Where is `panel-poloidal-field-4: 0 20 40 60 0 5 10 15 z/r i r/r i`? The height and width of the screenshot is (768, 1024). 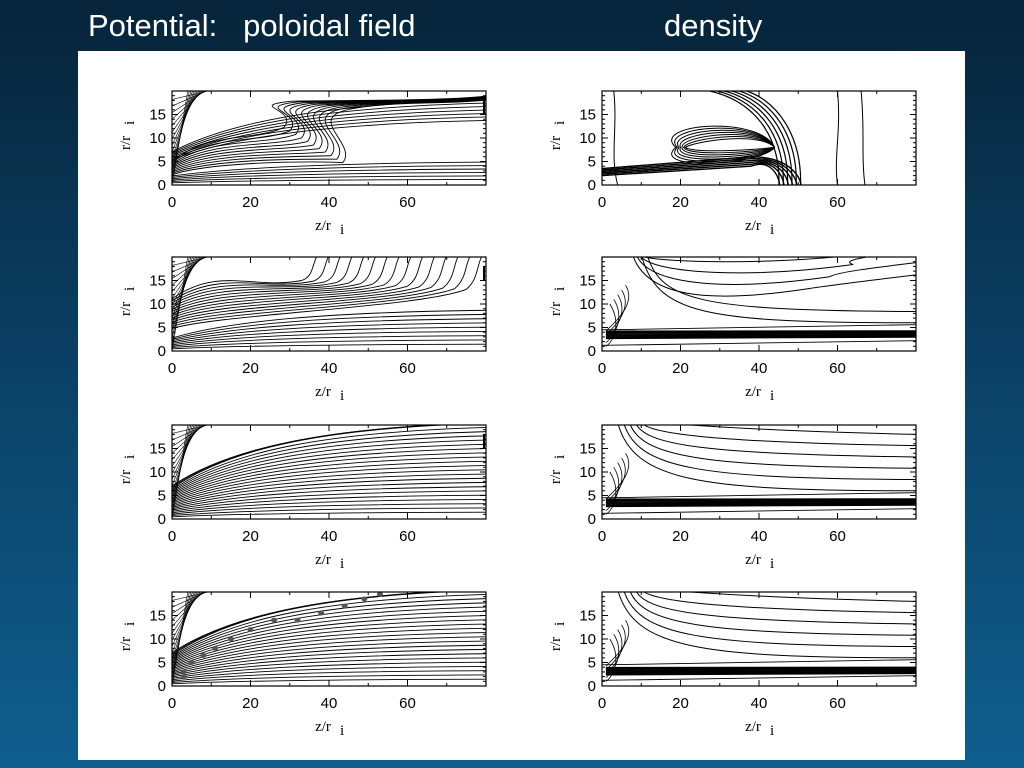 panel-poloidal-field-4: 0 20 40 60 0 5 10 15 z/r i r/r i is located at coordinates (302, 665).